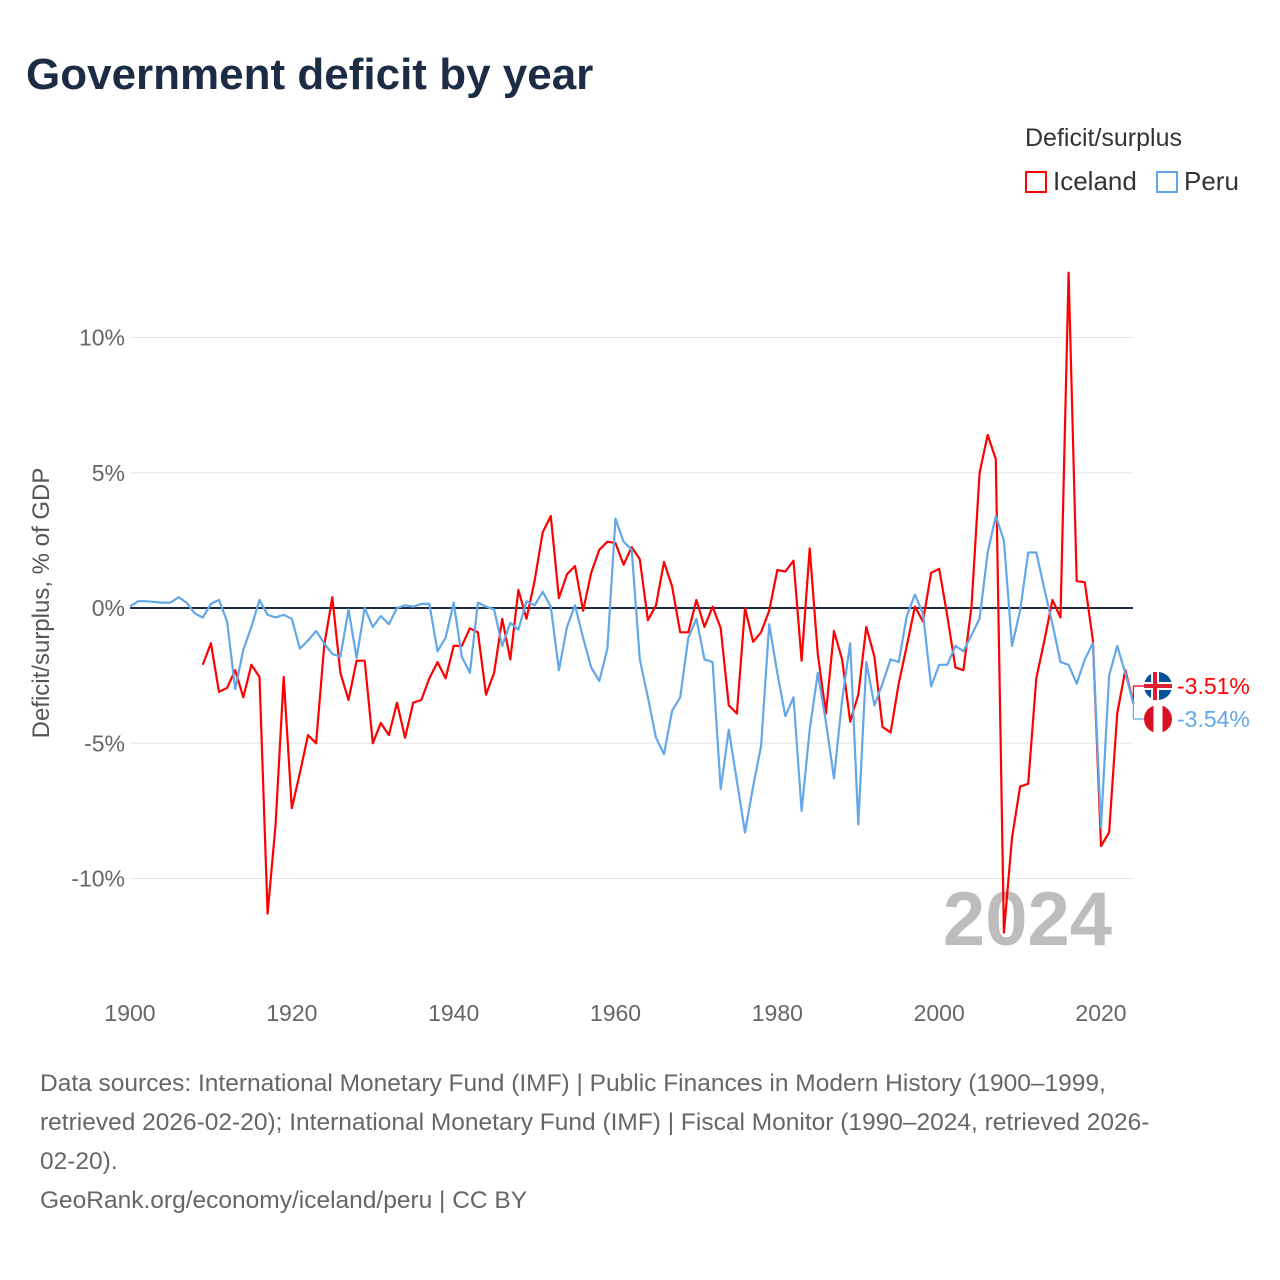  I want to click on y-tick-label: 0%, so click(108, 608).